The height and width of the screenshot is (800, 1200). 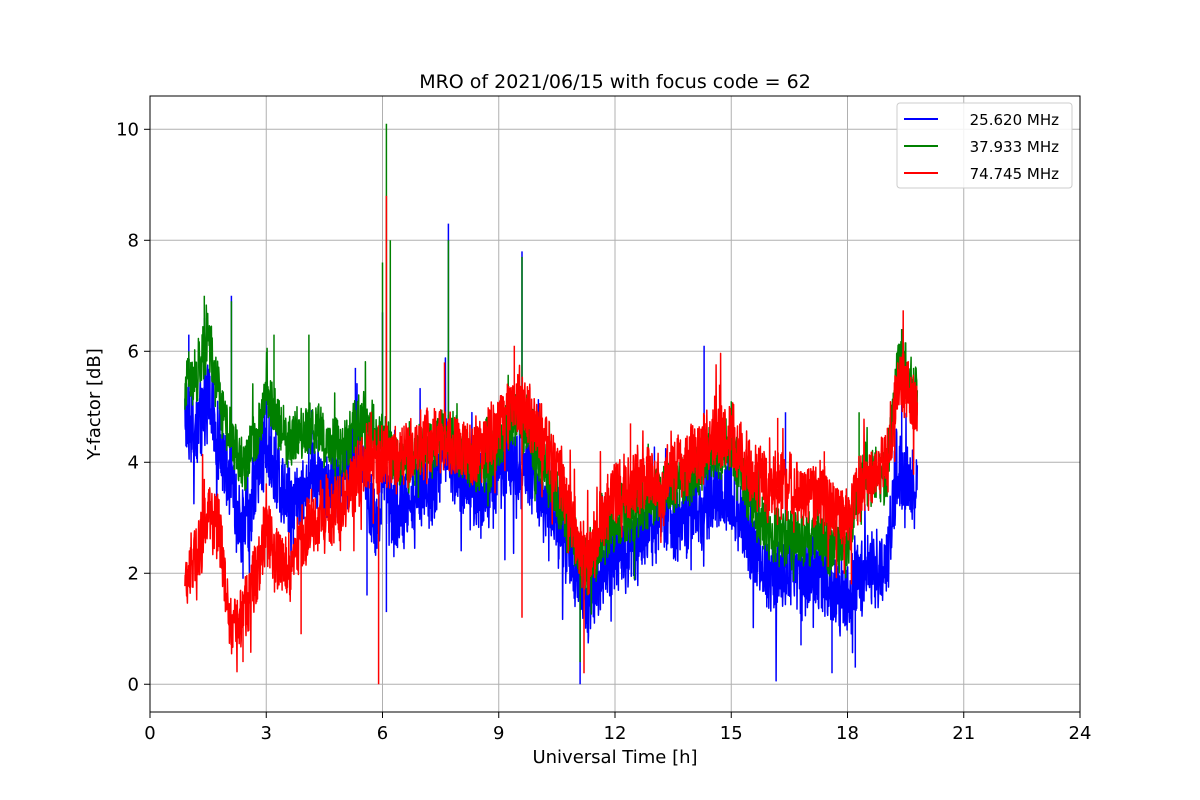 What do you see at coordinates (133, 240) in the screenshot?
I see `y-tick-label: 8` at bounding box center [133, 240].